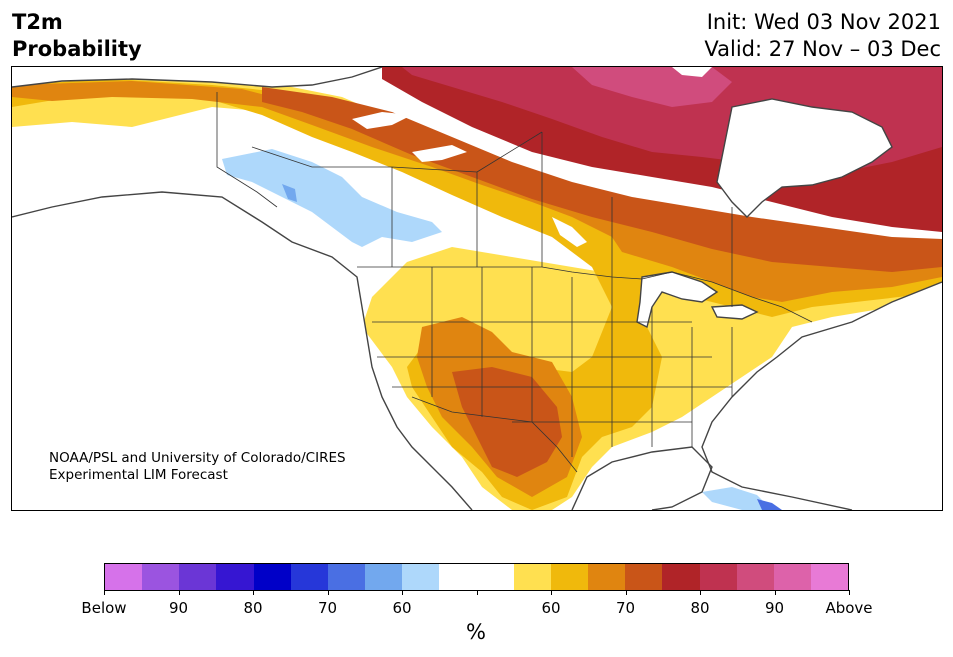 Image resolution: width=953 pixels, height=657 pixels. I want to click on colorbar-tick-label: Below, so click(104, 608).